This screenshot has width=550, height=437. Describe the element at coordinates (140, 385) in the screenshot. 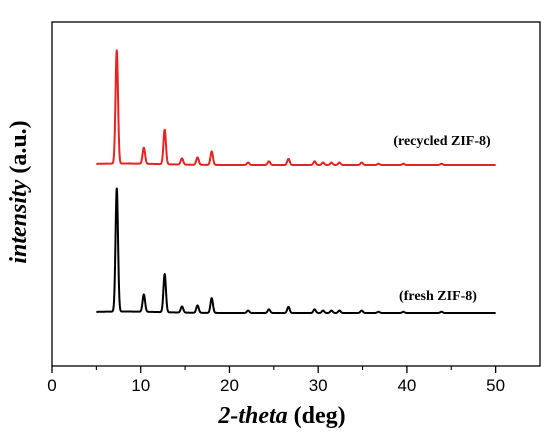

I see `x-tick-label: 10` at that location.